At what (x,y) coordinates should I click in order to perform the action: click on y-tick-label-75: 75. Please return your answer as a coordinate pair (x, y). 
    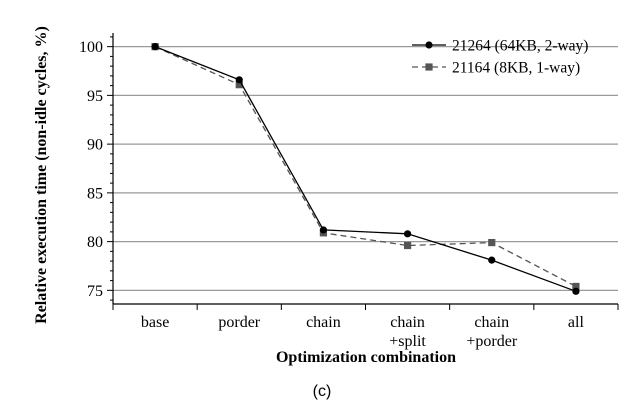
    Looking at the image, I should click on (95, 291).